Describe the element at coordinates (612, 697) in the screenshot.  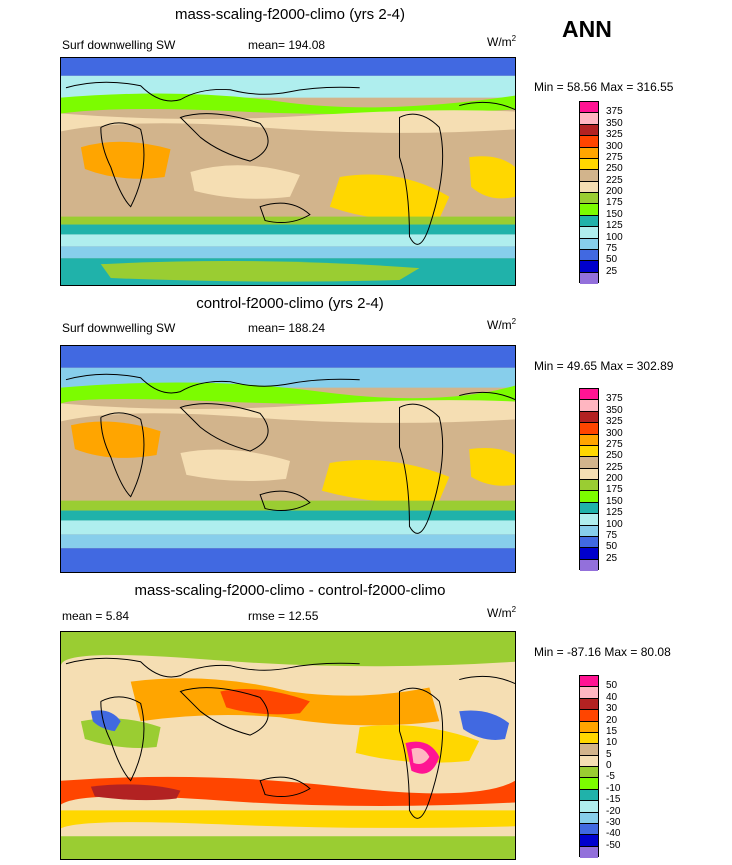
I see `colorbar-label: 40` at that location.